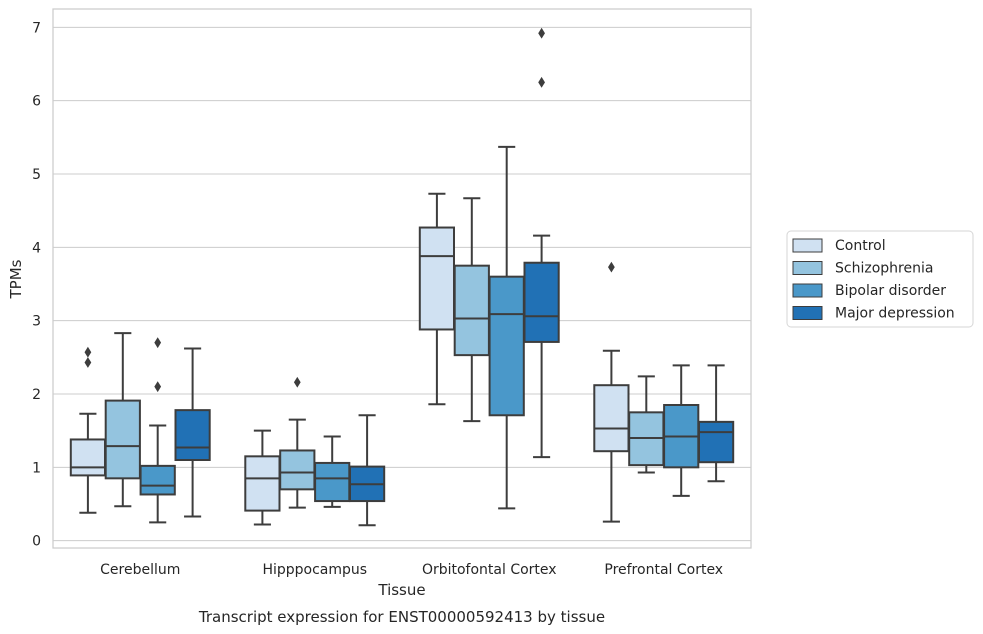 The height and width of the screenshot is (634, 983). Describe the element at coordinates (890, 291) in the screenshot. I see `legend-label: Bipolar disorder` at that location.